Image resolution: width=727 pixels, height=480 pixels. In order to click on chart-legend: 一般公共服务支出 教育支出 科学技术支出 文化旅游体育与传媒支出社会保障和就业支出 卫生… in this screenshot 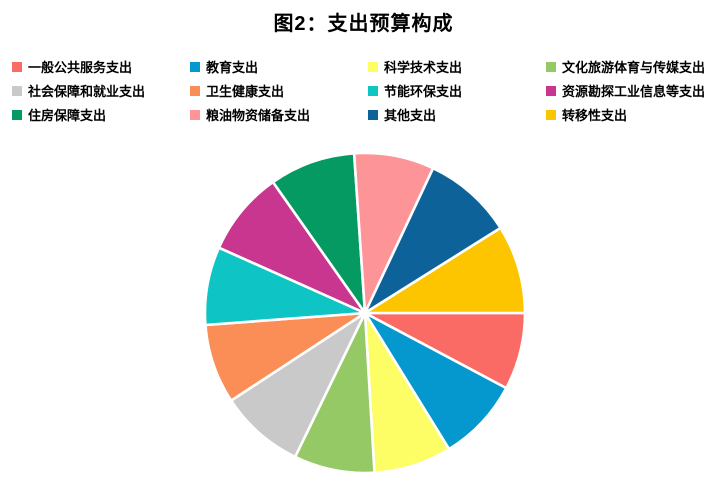, I will do `click(358, 91)`.